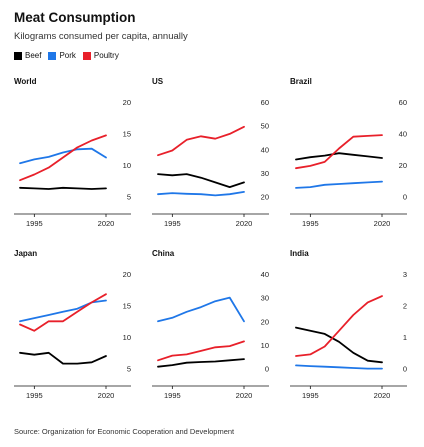 Image resolution: width=424 pixels, height=447 pixels. I want to click on panel-japan: Japan 5 10 15 20 1995 2020, so click(72, 324).